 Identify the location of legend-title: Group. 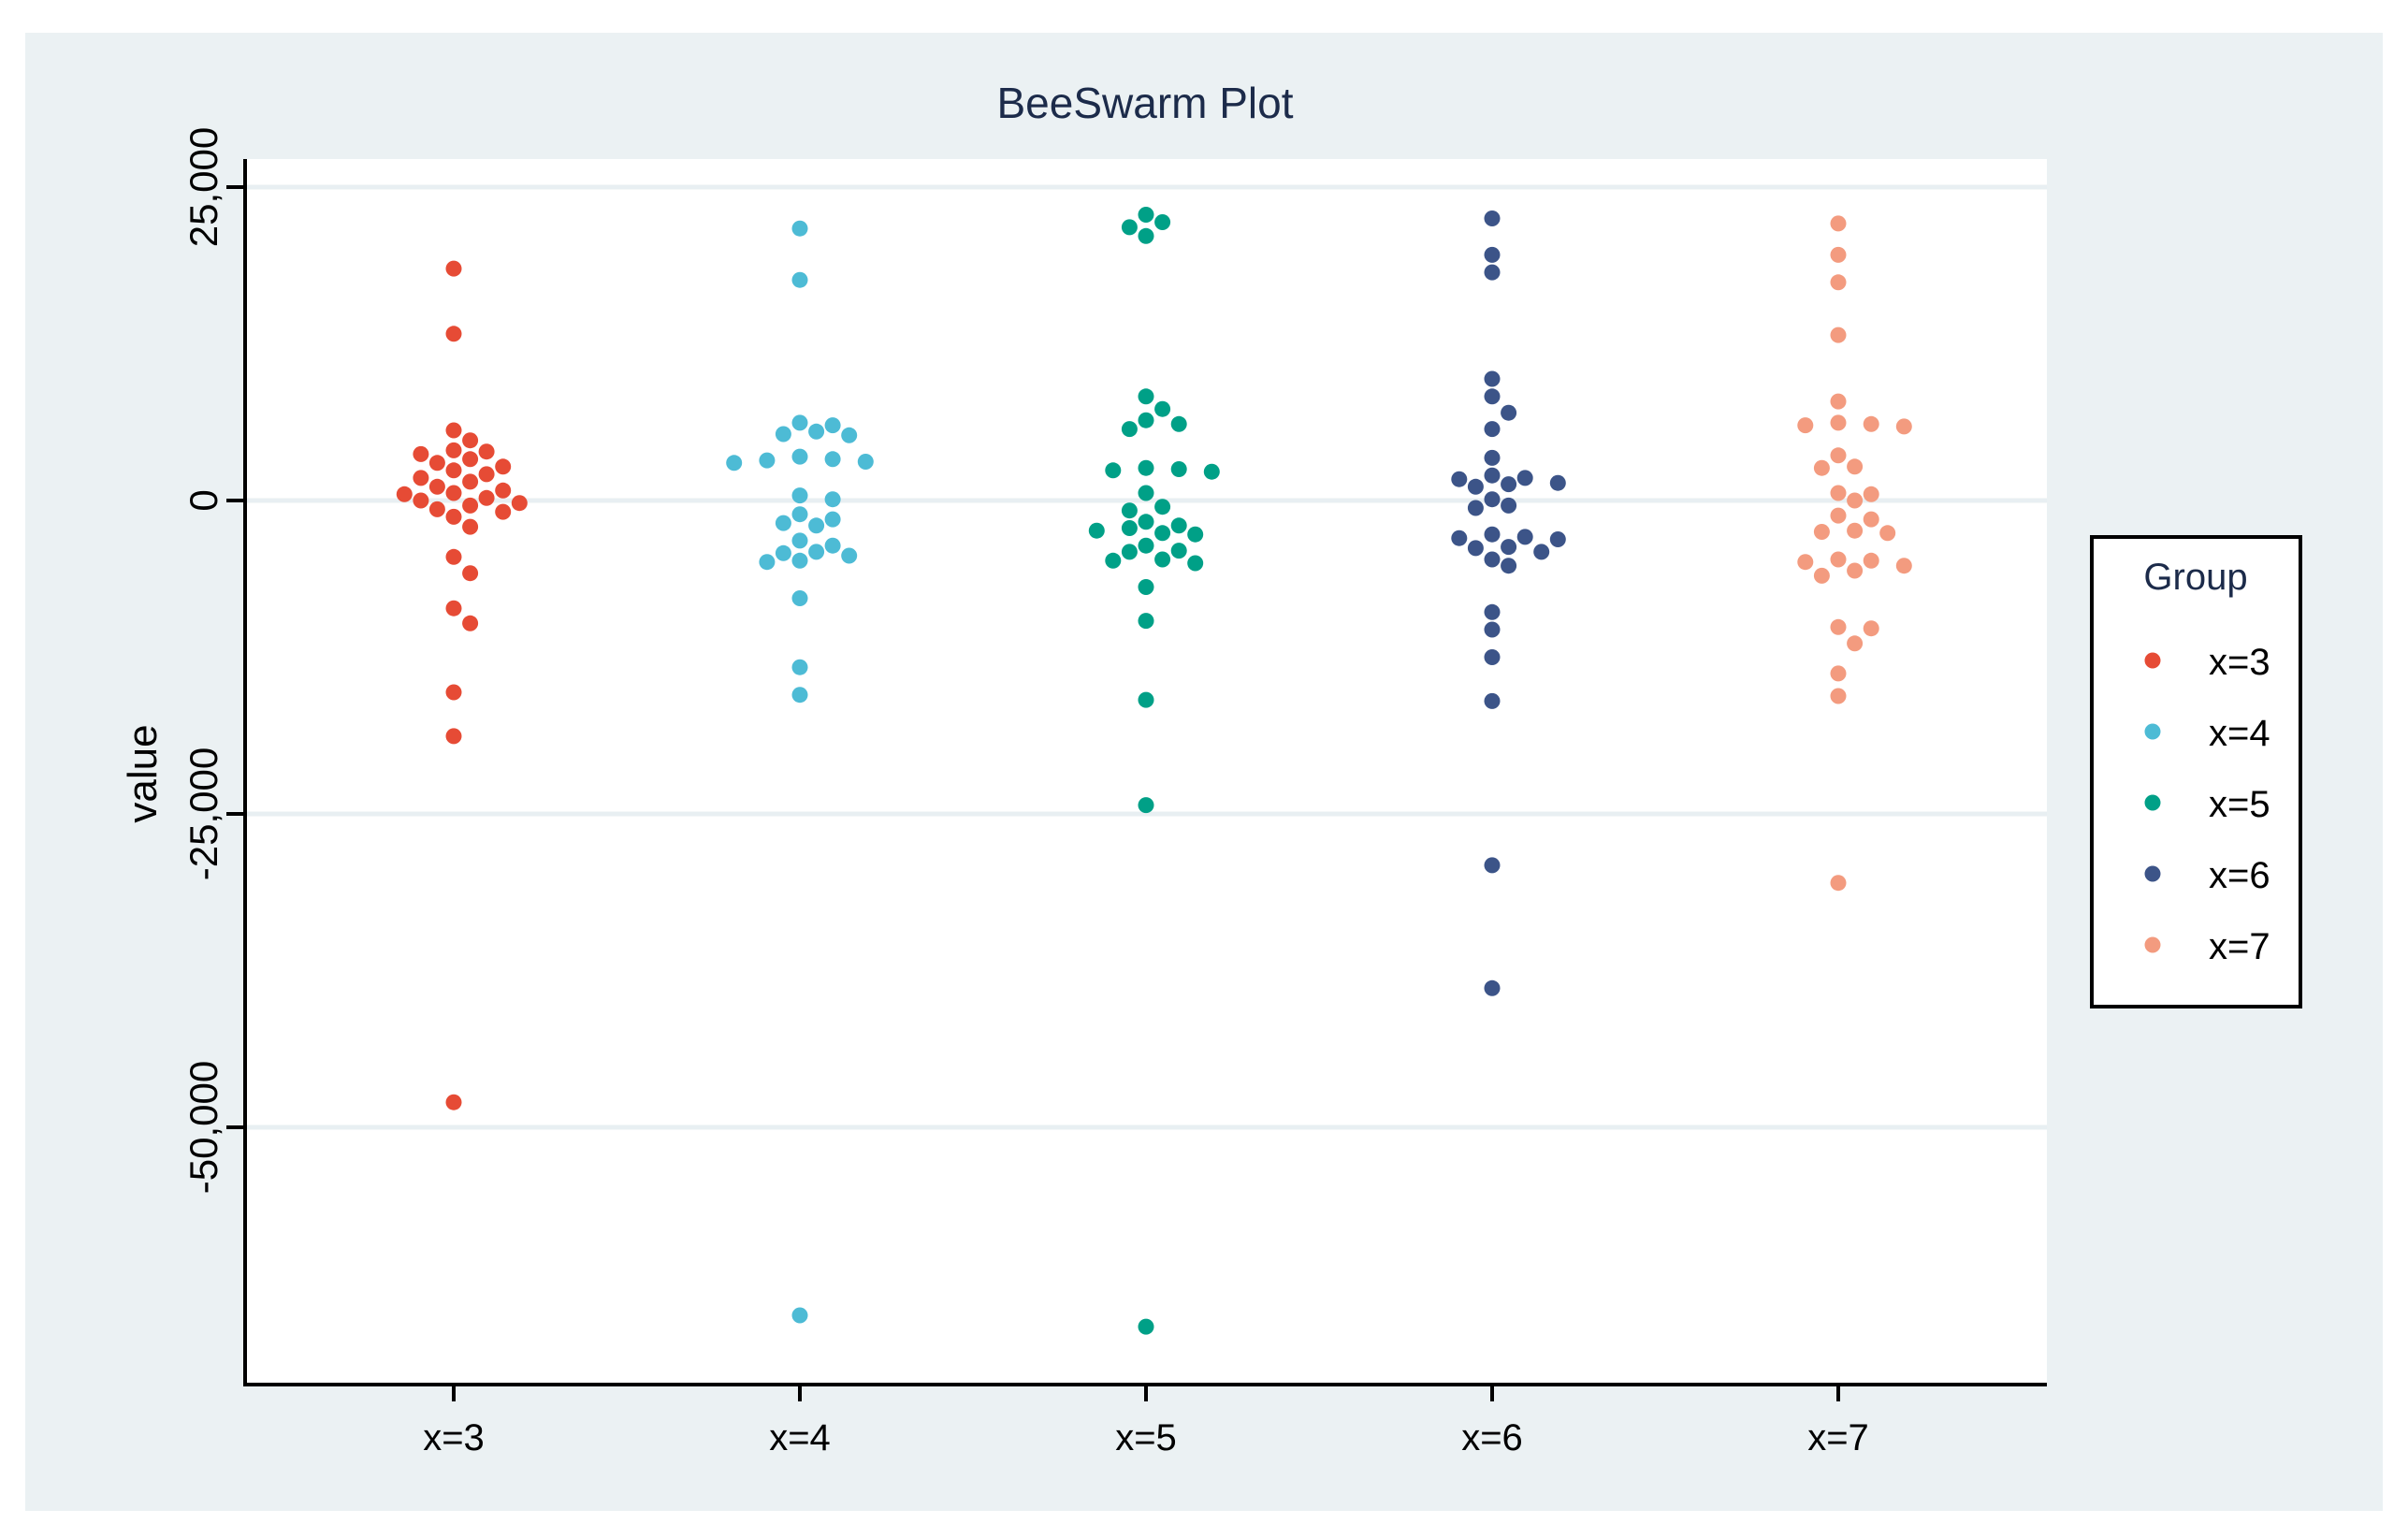
(2195, 578).